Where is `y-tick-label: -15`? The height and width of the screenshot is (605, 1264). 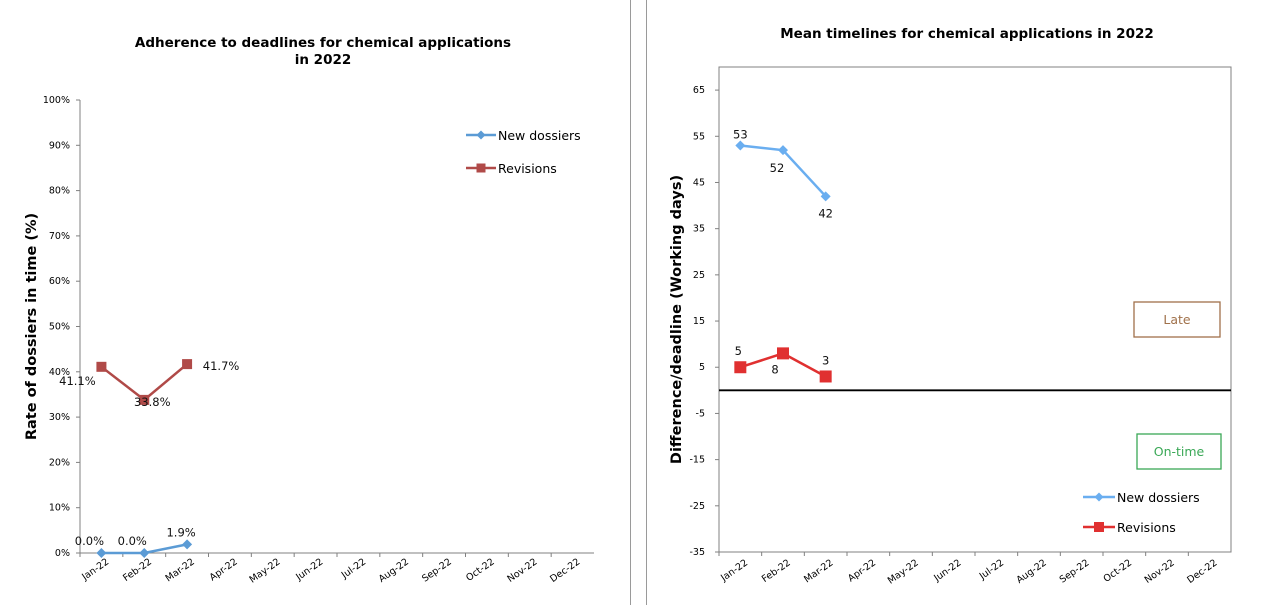
y-tick-label: -15 is located at coordinates (697, 460).